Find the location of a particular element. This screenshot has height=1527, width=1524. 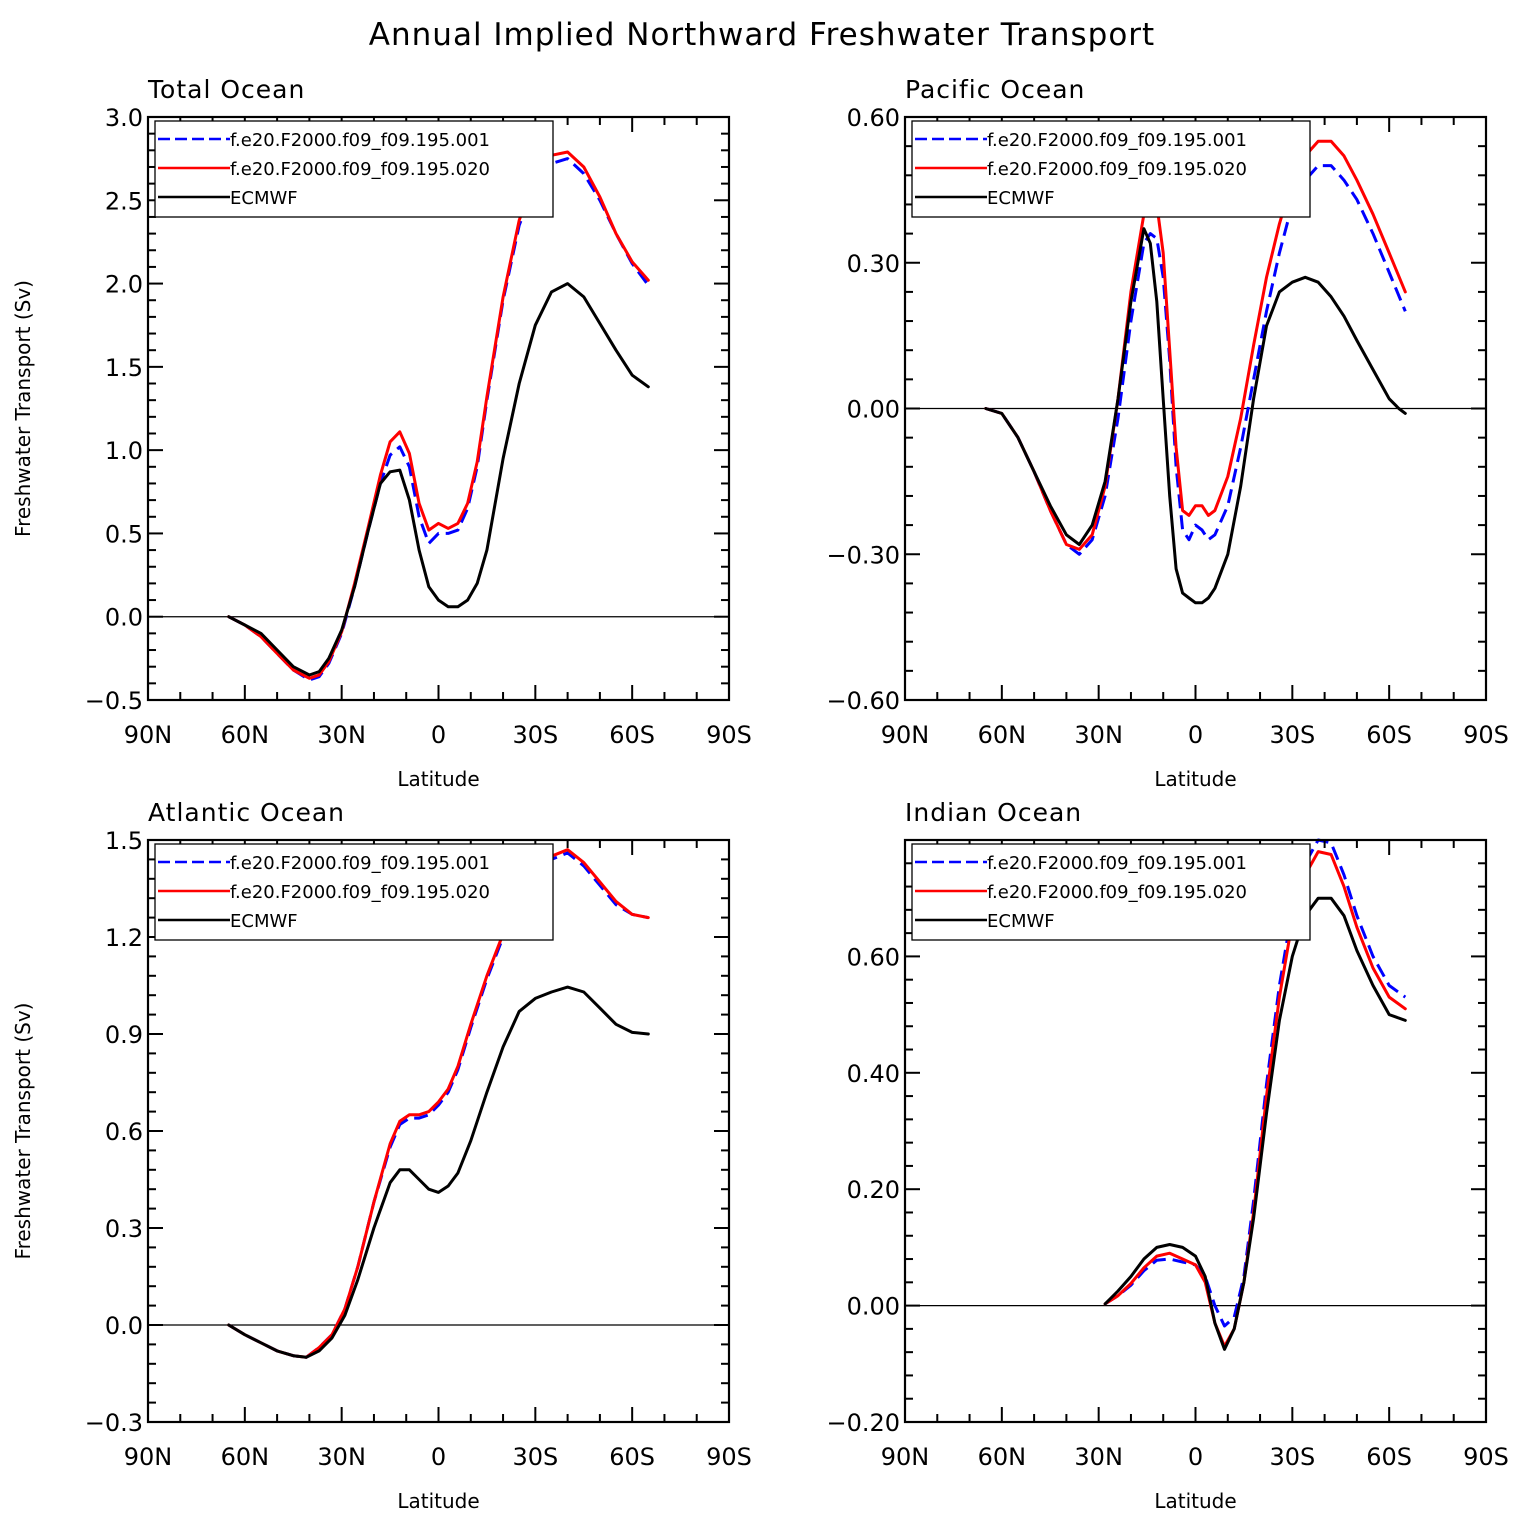

y-tick-label: 1.0 is located at coordinates (124, 451).